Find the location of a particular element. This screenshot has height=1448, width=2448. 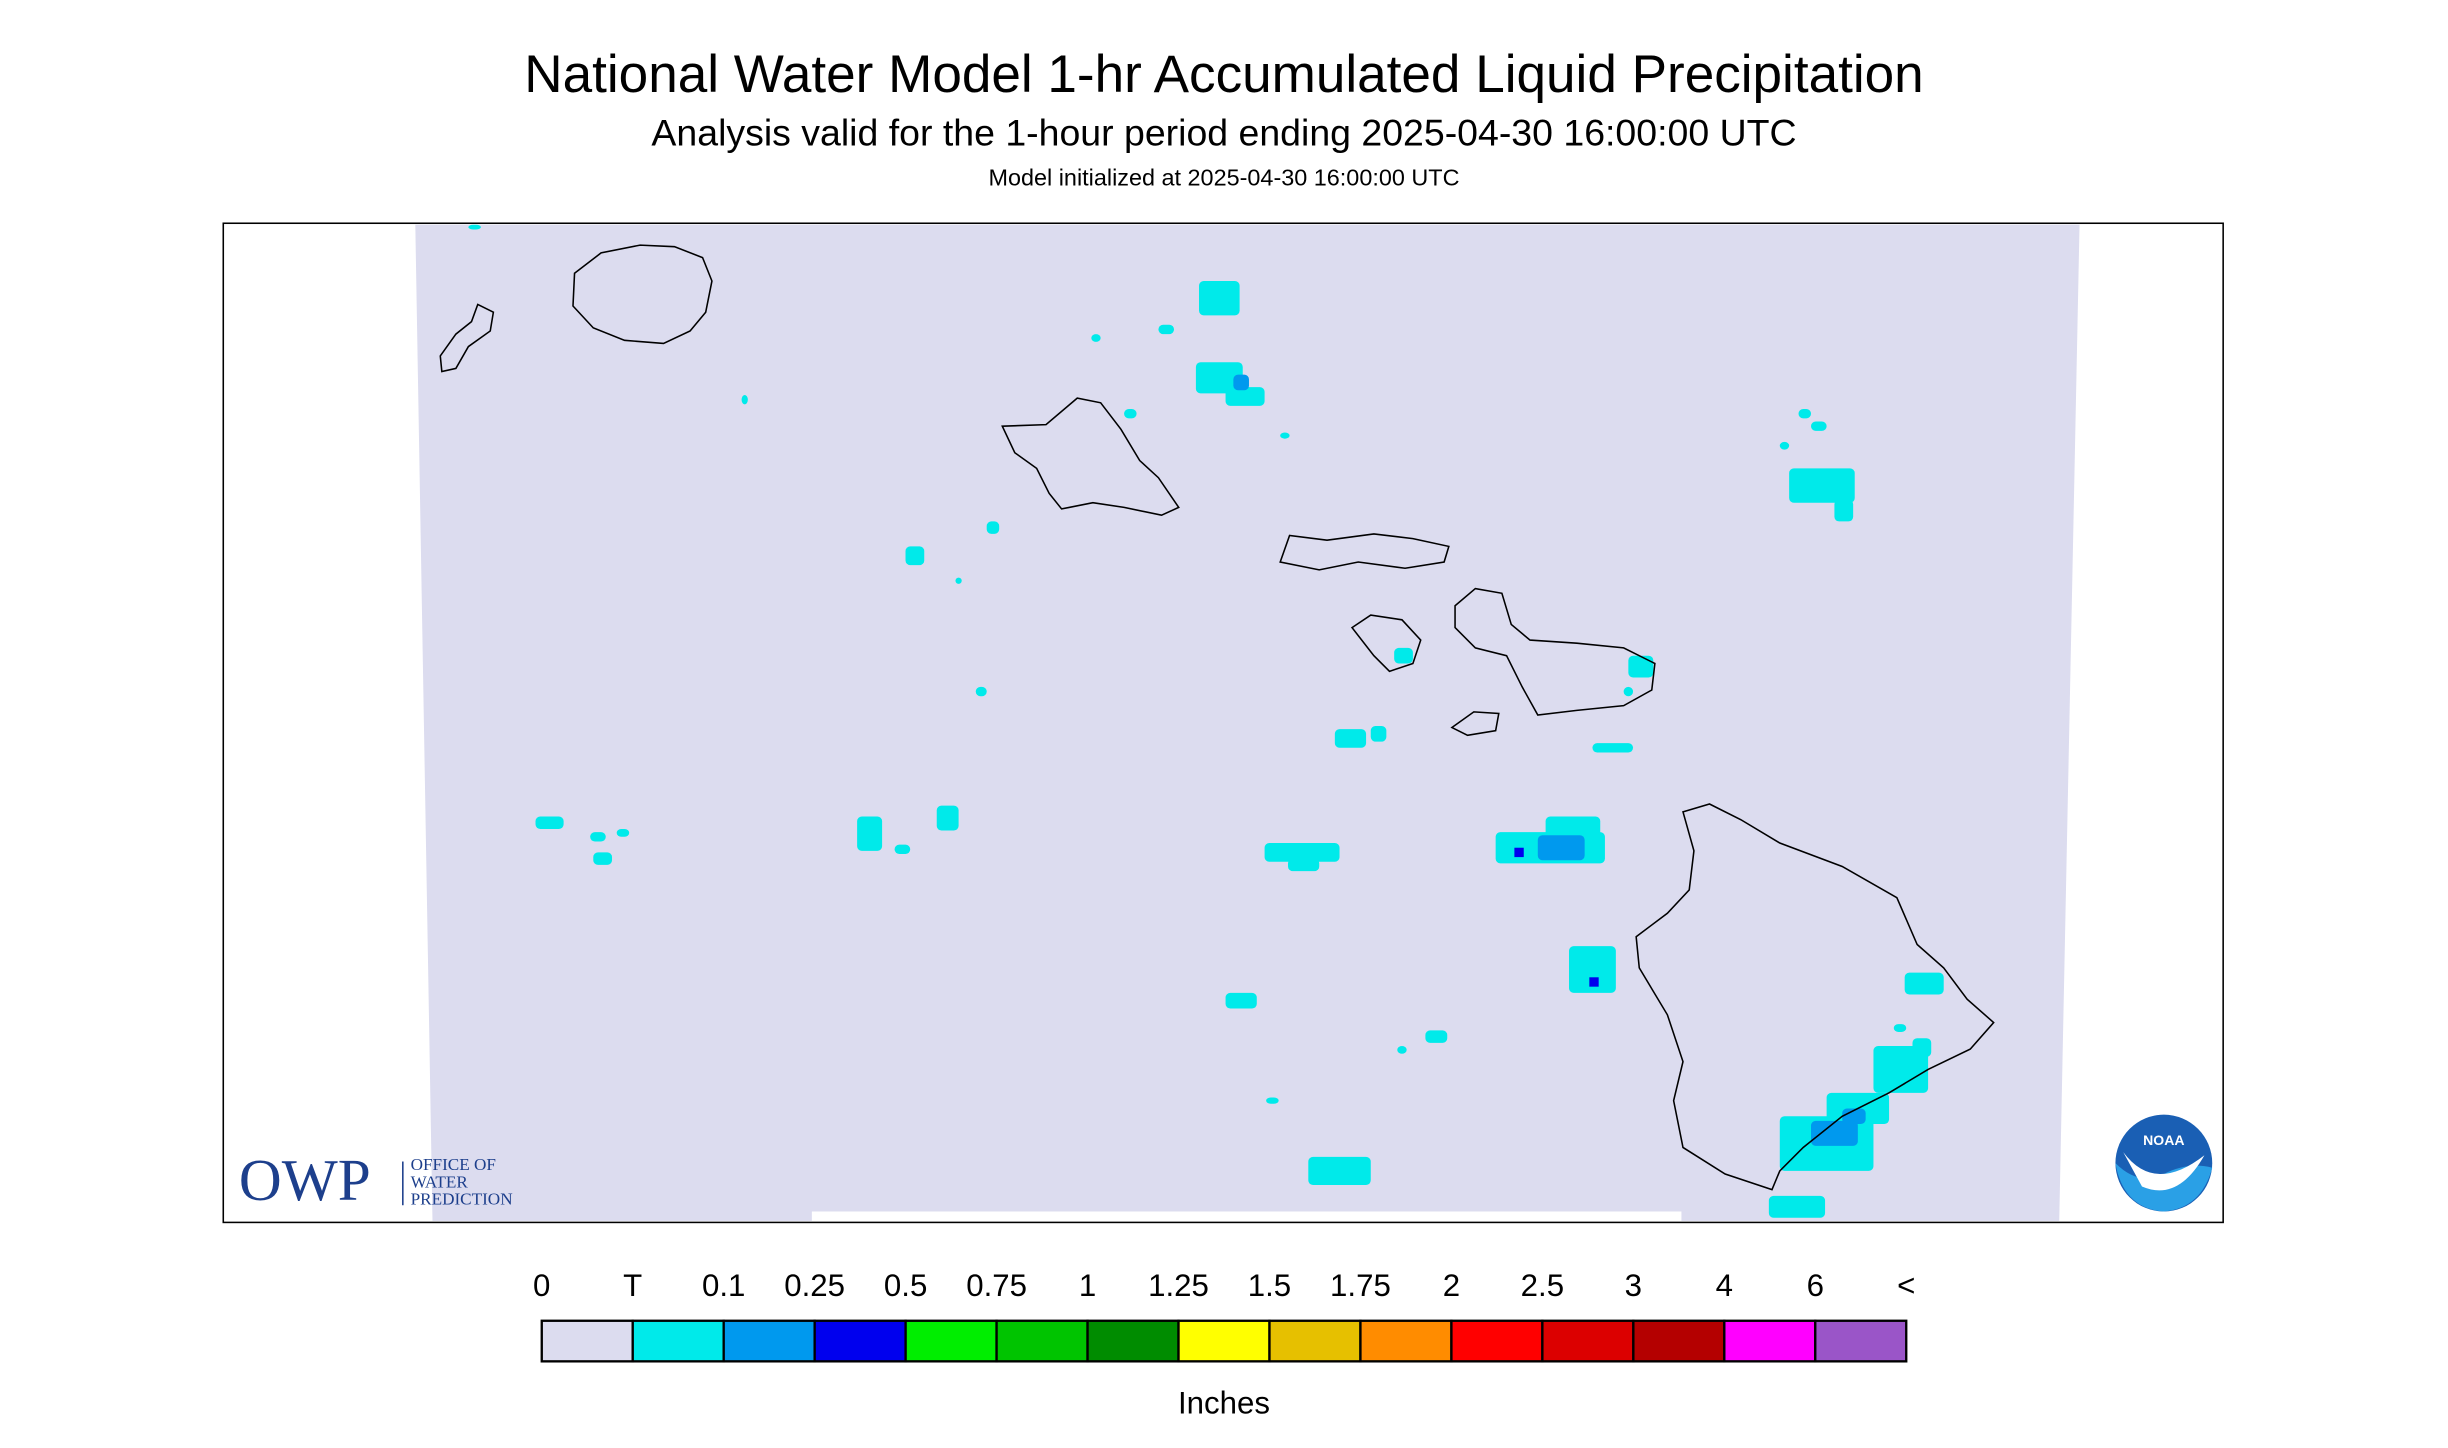

legend-label: 0.5 is located at coordinates (905, 1285).